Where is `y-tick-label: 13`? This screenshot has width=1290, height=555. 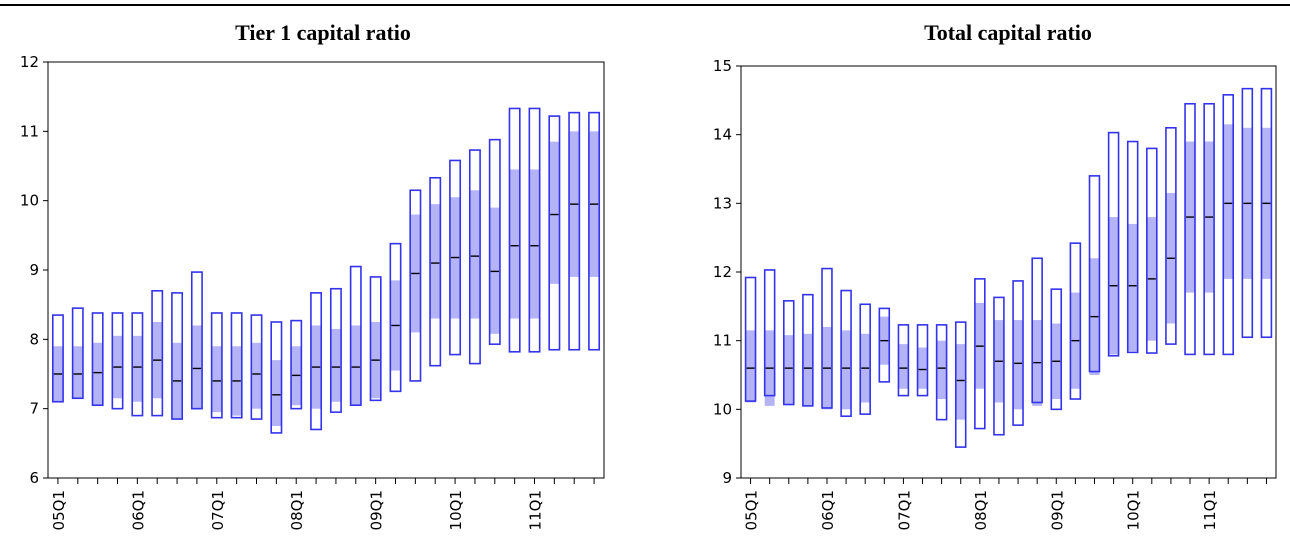
y-tick-label: 13 is located at coordinates (722, 203).